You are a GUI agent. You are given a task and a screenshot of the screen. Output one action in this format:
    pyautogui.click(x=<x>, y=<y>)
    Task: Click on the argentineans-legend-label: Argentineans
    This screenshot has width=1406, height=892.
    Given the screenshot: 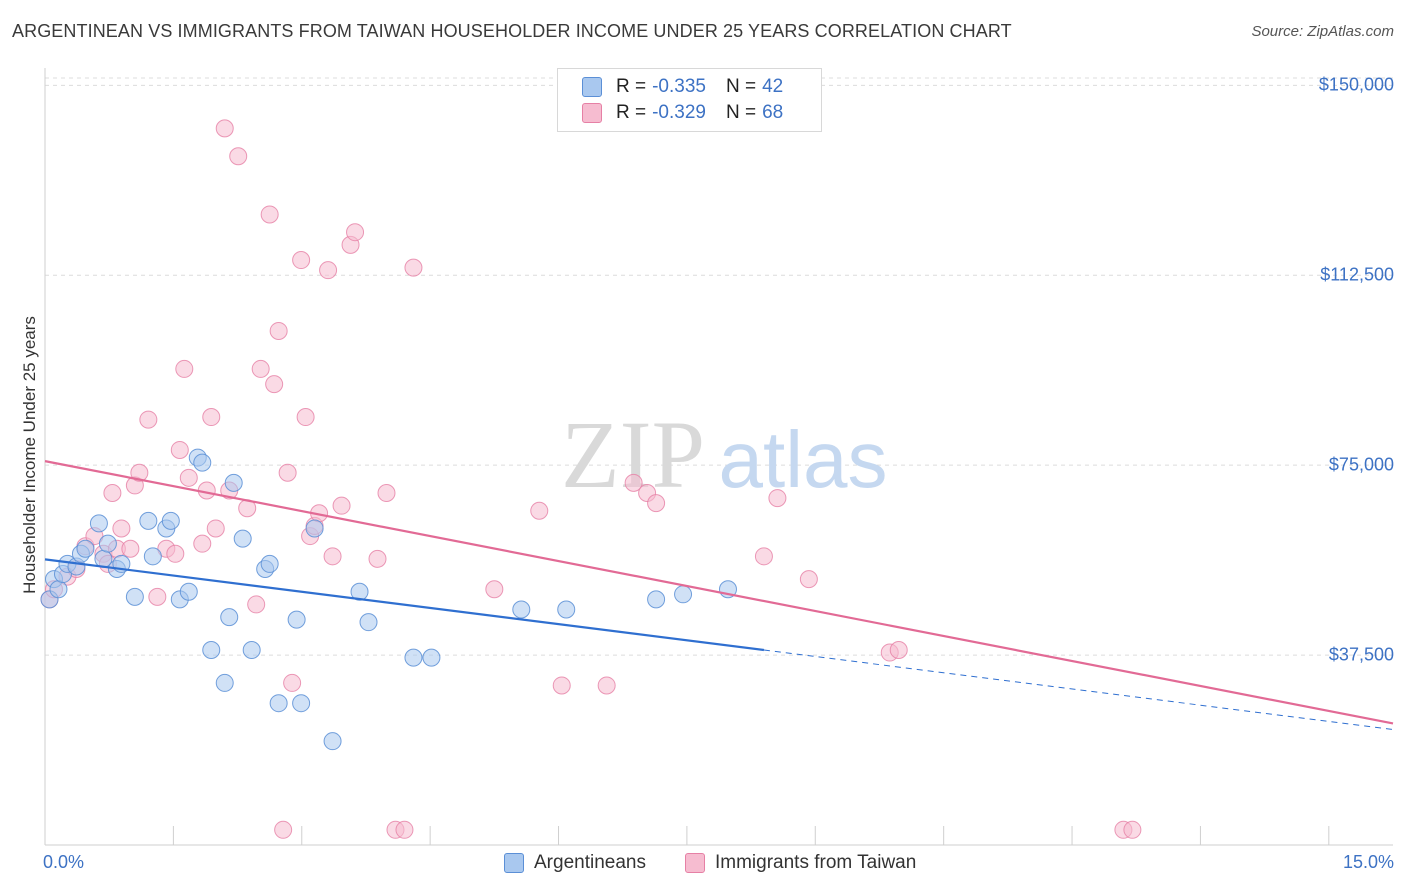 What is the action you would take?
    pyautogui.click(x=590, y=862)
    